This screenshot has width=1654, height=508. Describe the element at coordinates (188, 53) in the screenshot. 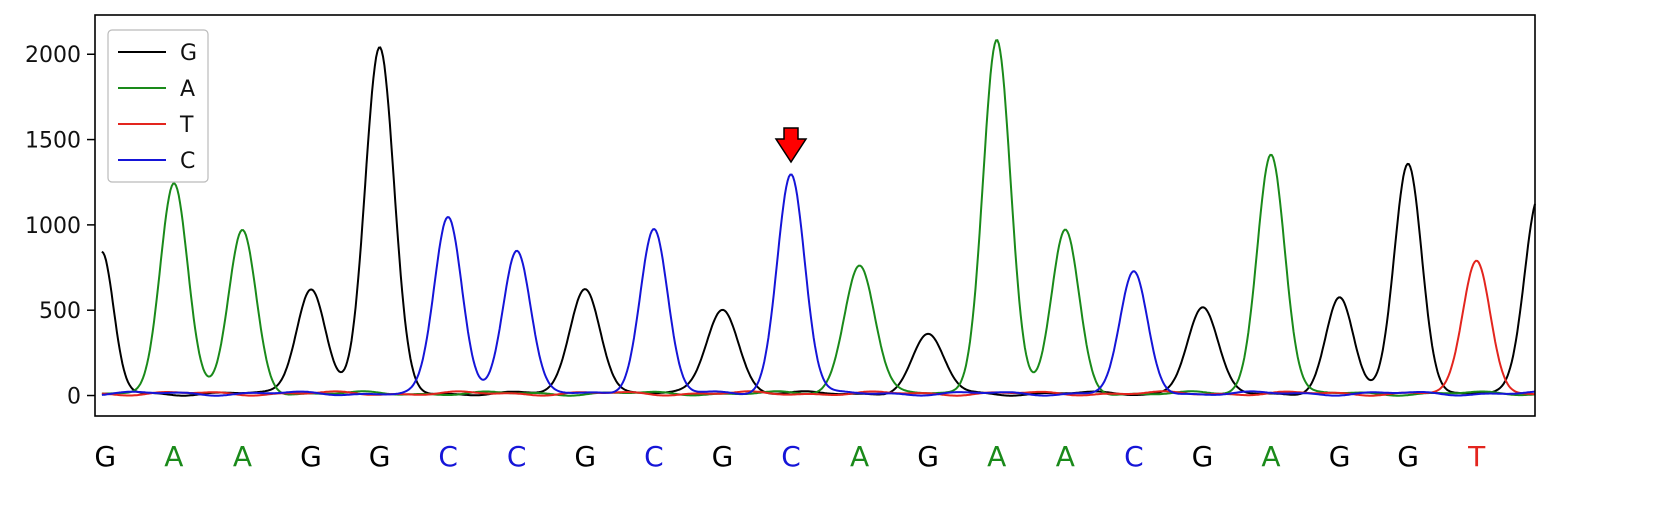

I see `legend-label-G: G` at that location.